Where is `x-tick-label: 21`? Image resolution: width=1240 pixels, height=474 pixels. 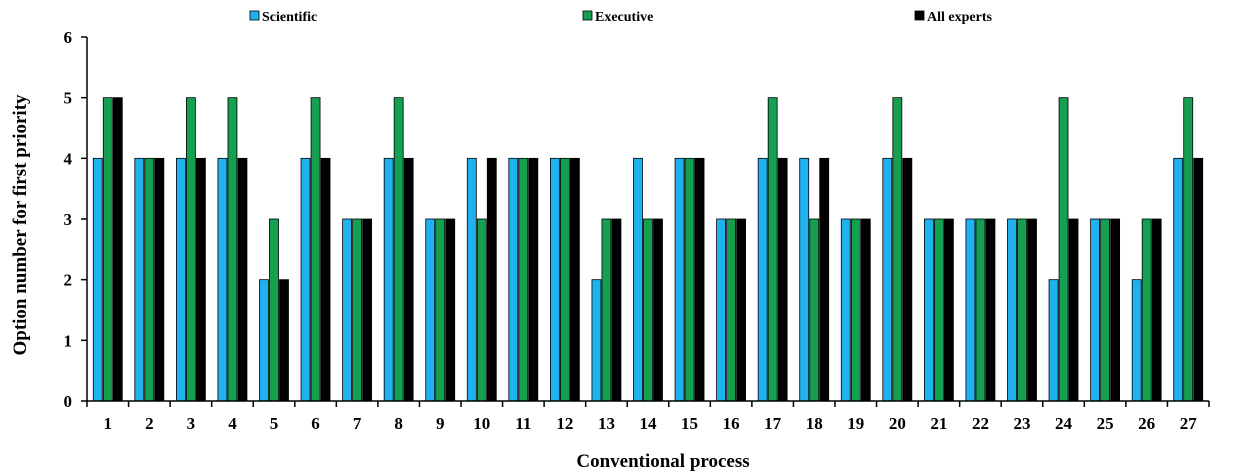
x-tick-label: 21 is located at coordinates (938, 423).